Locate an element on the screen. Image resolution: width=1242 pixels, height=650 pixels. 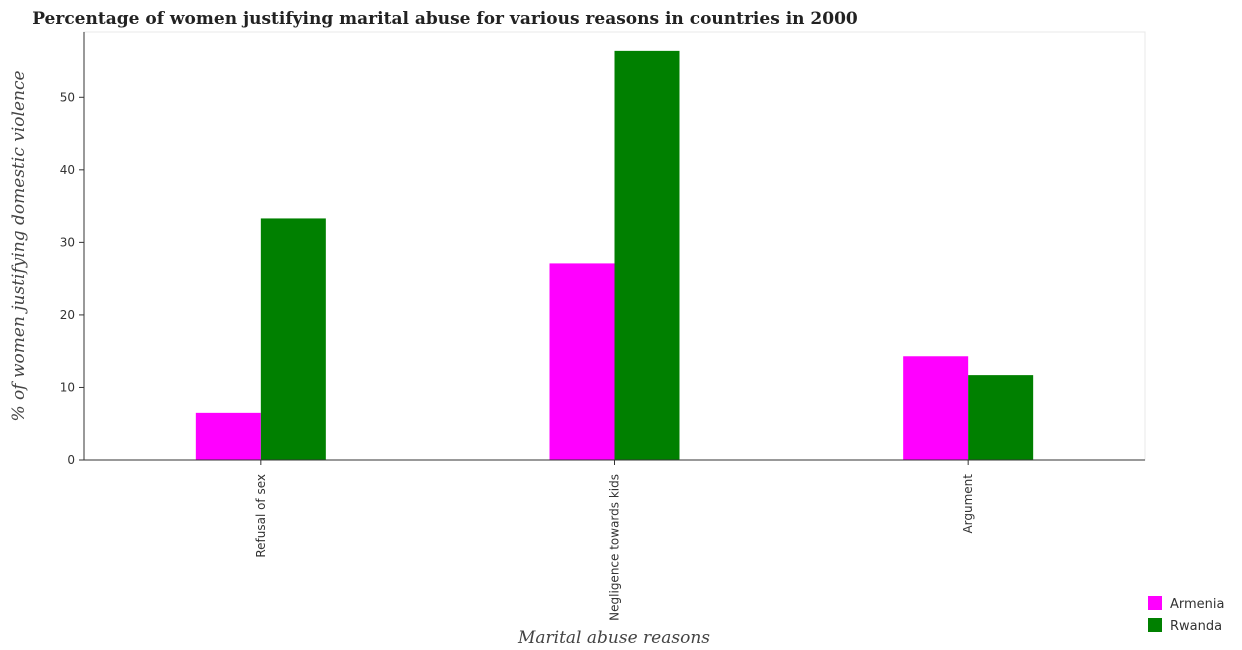
x-tick-label: Negligence towards kids is located at coordinates (615, 547).